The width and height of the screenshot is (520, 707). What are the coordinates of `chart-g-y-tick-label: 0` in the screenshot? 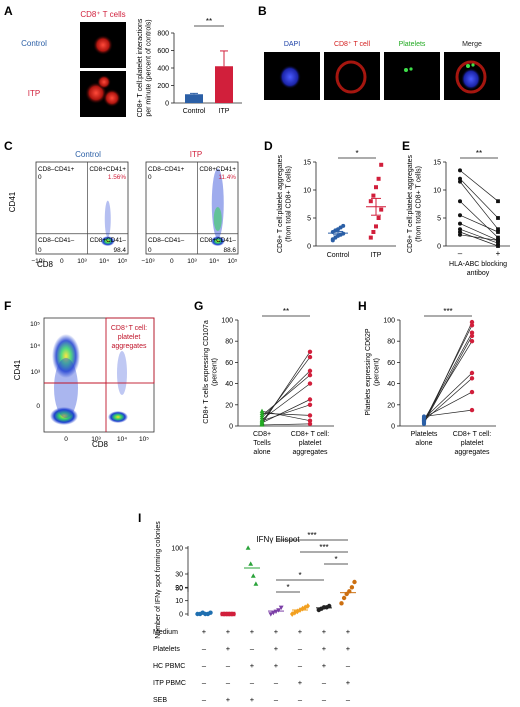 It's located at (231, 427).